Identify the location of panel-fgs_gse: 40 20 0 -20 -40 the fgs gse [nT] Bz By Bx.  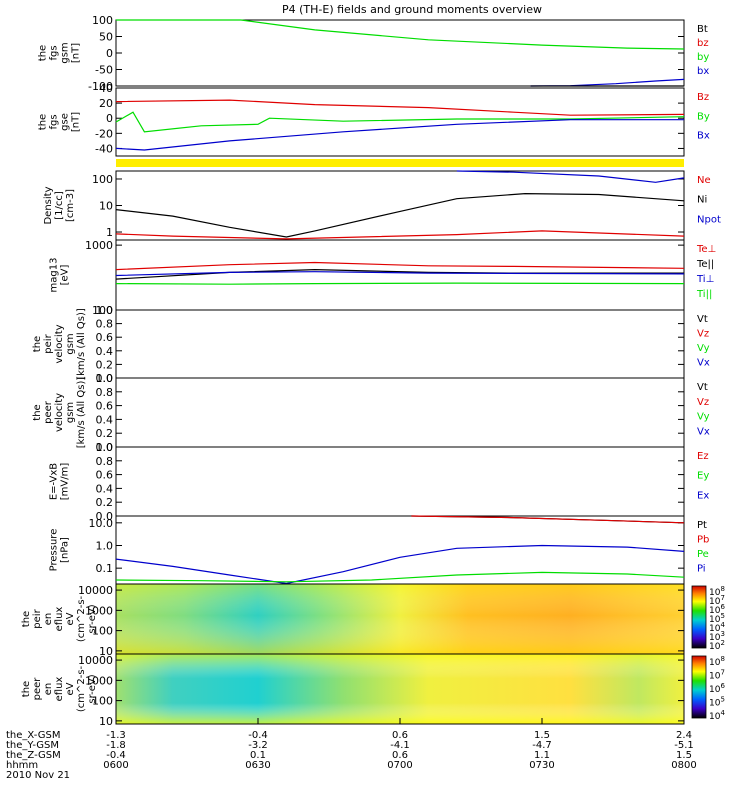
(374, 119).